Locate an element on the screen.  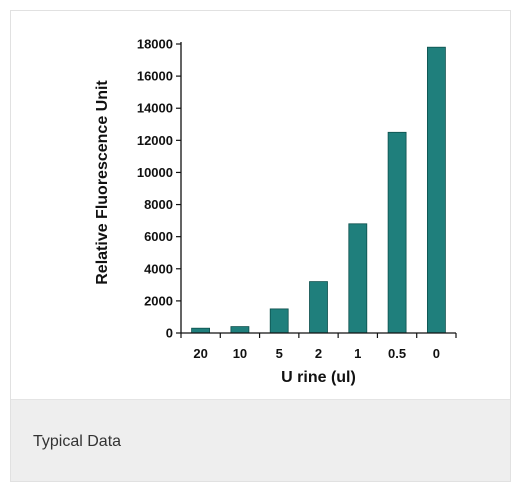
y-tick-label: 4000 is located at coordinates (158, 268).